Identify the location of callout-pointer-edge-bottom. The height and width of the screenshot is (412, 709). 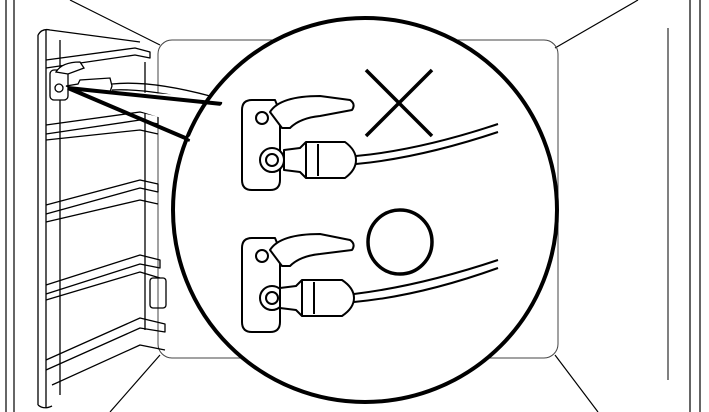
(129, 114).